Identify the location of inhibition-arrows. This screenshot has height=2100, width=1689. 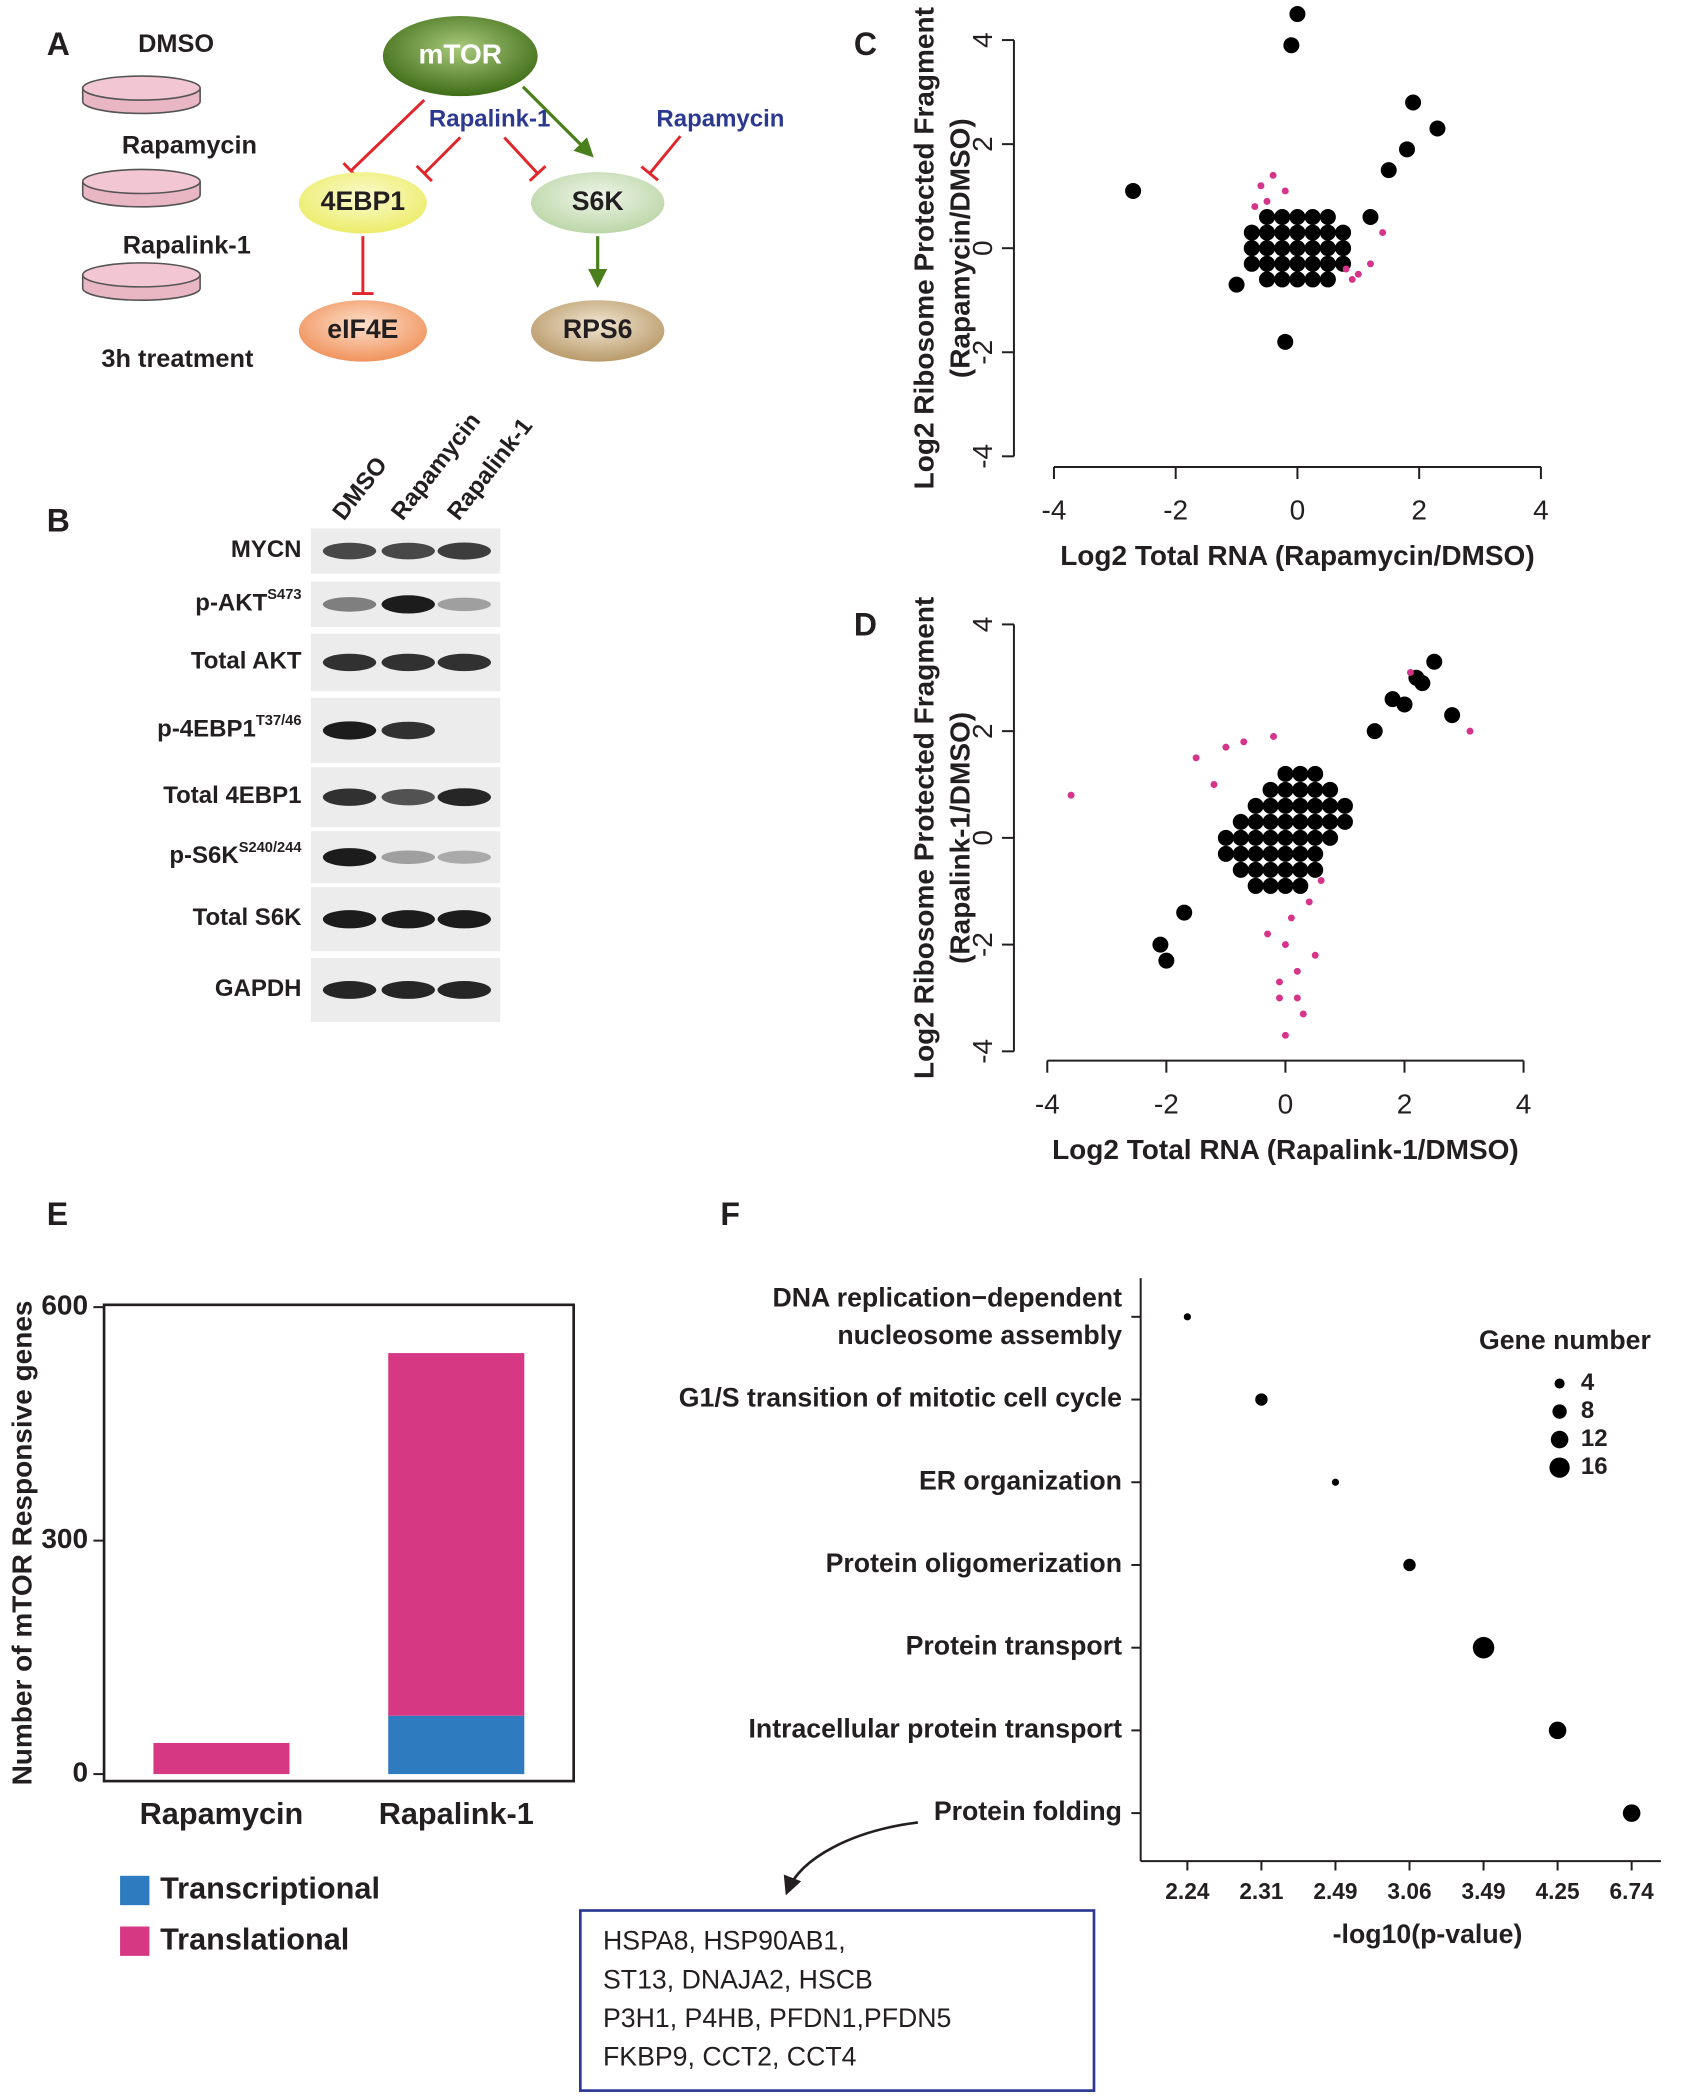
(512, 197).